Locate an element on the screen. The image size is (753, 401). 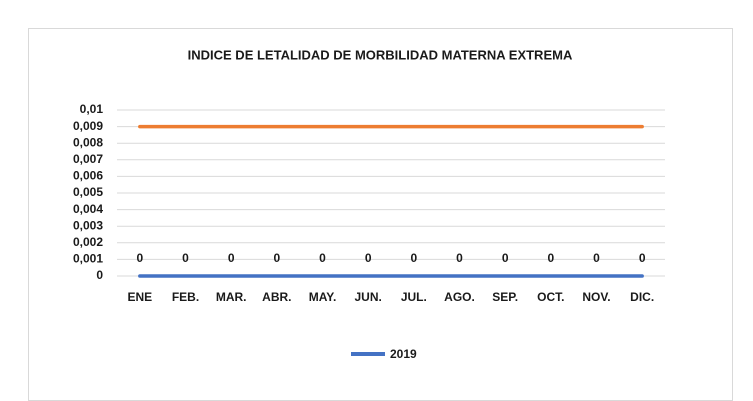
x-tick-label: MAY. is located at coordinates (323, 297).